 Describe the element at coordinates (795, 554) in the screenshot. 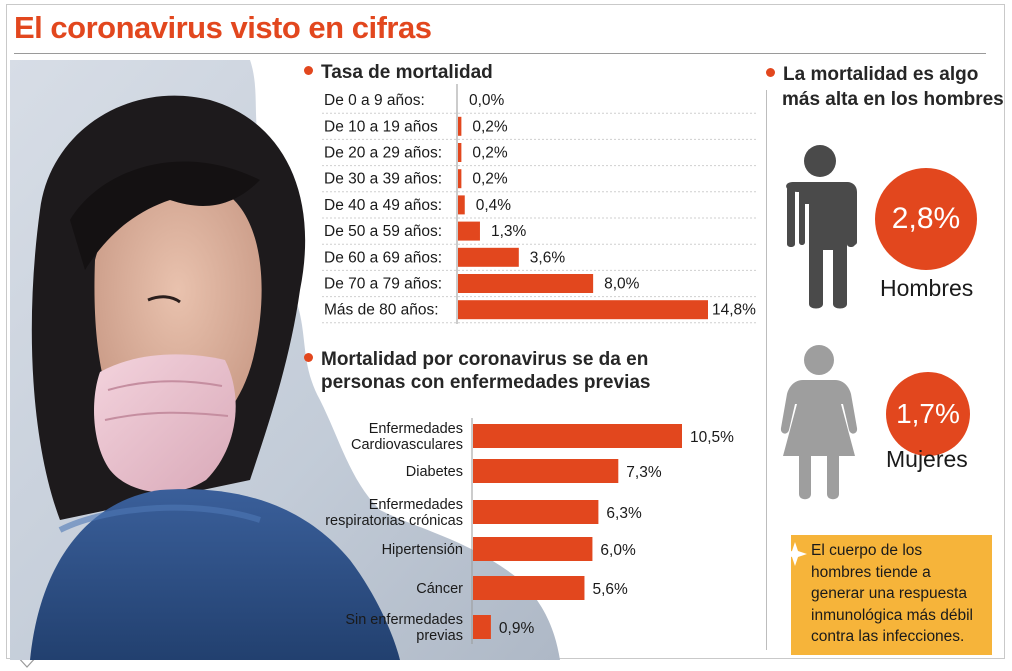

I see `star-icon` at that location.